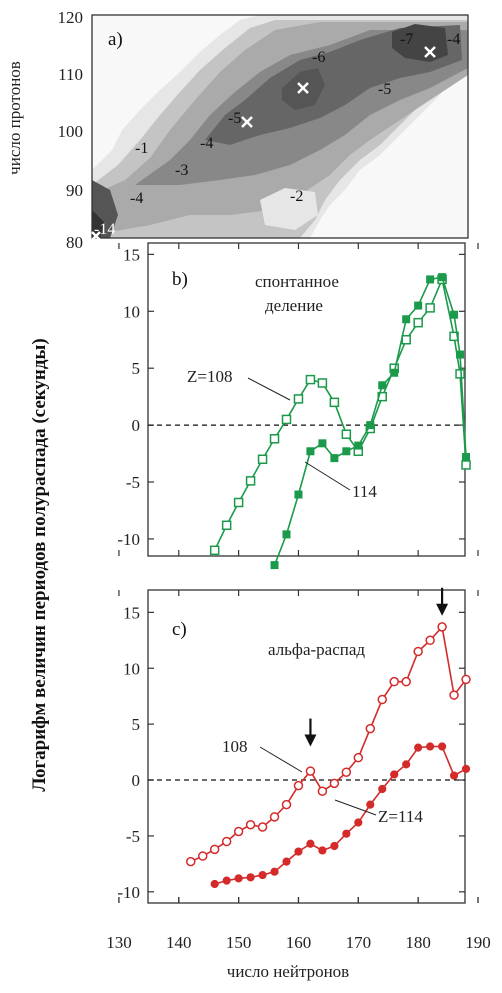  What do you see at coordinates (14, 118) in the screenshot?
I see `panel-a-y-axis-label: число протонов` at bounding box center [14, 118].